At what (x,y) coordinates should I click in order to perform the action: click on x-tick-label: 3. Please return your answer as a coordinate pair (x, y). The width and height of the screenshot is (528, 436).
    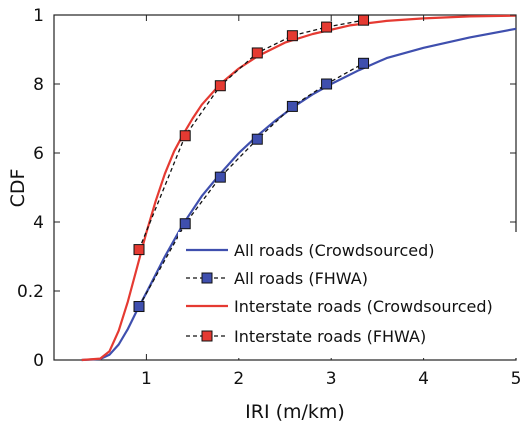
    Looking at the image, I should click on (331, 379).